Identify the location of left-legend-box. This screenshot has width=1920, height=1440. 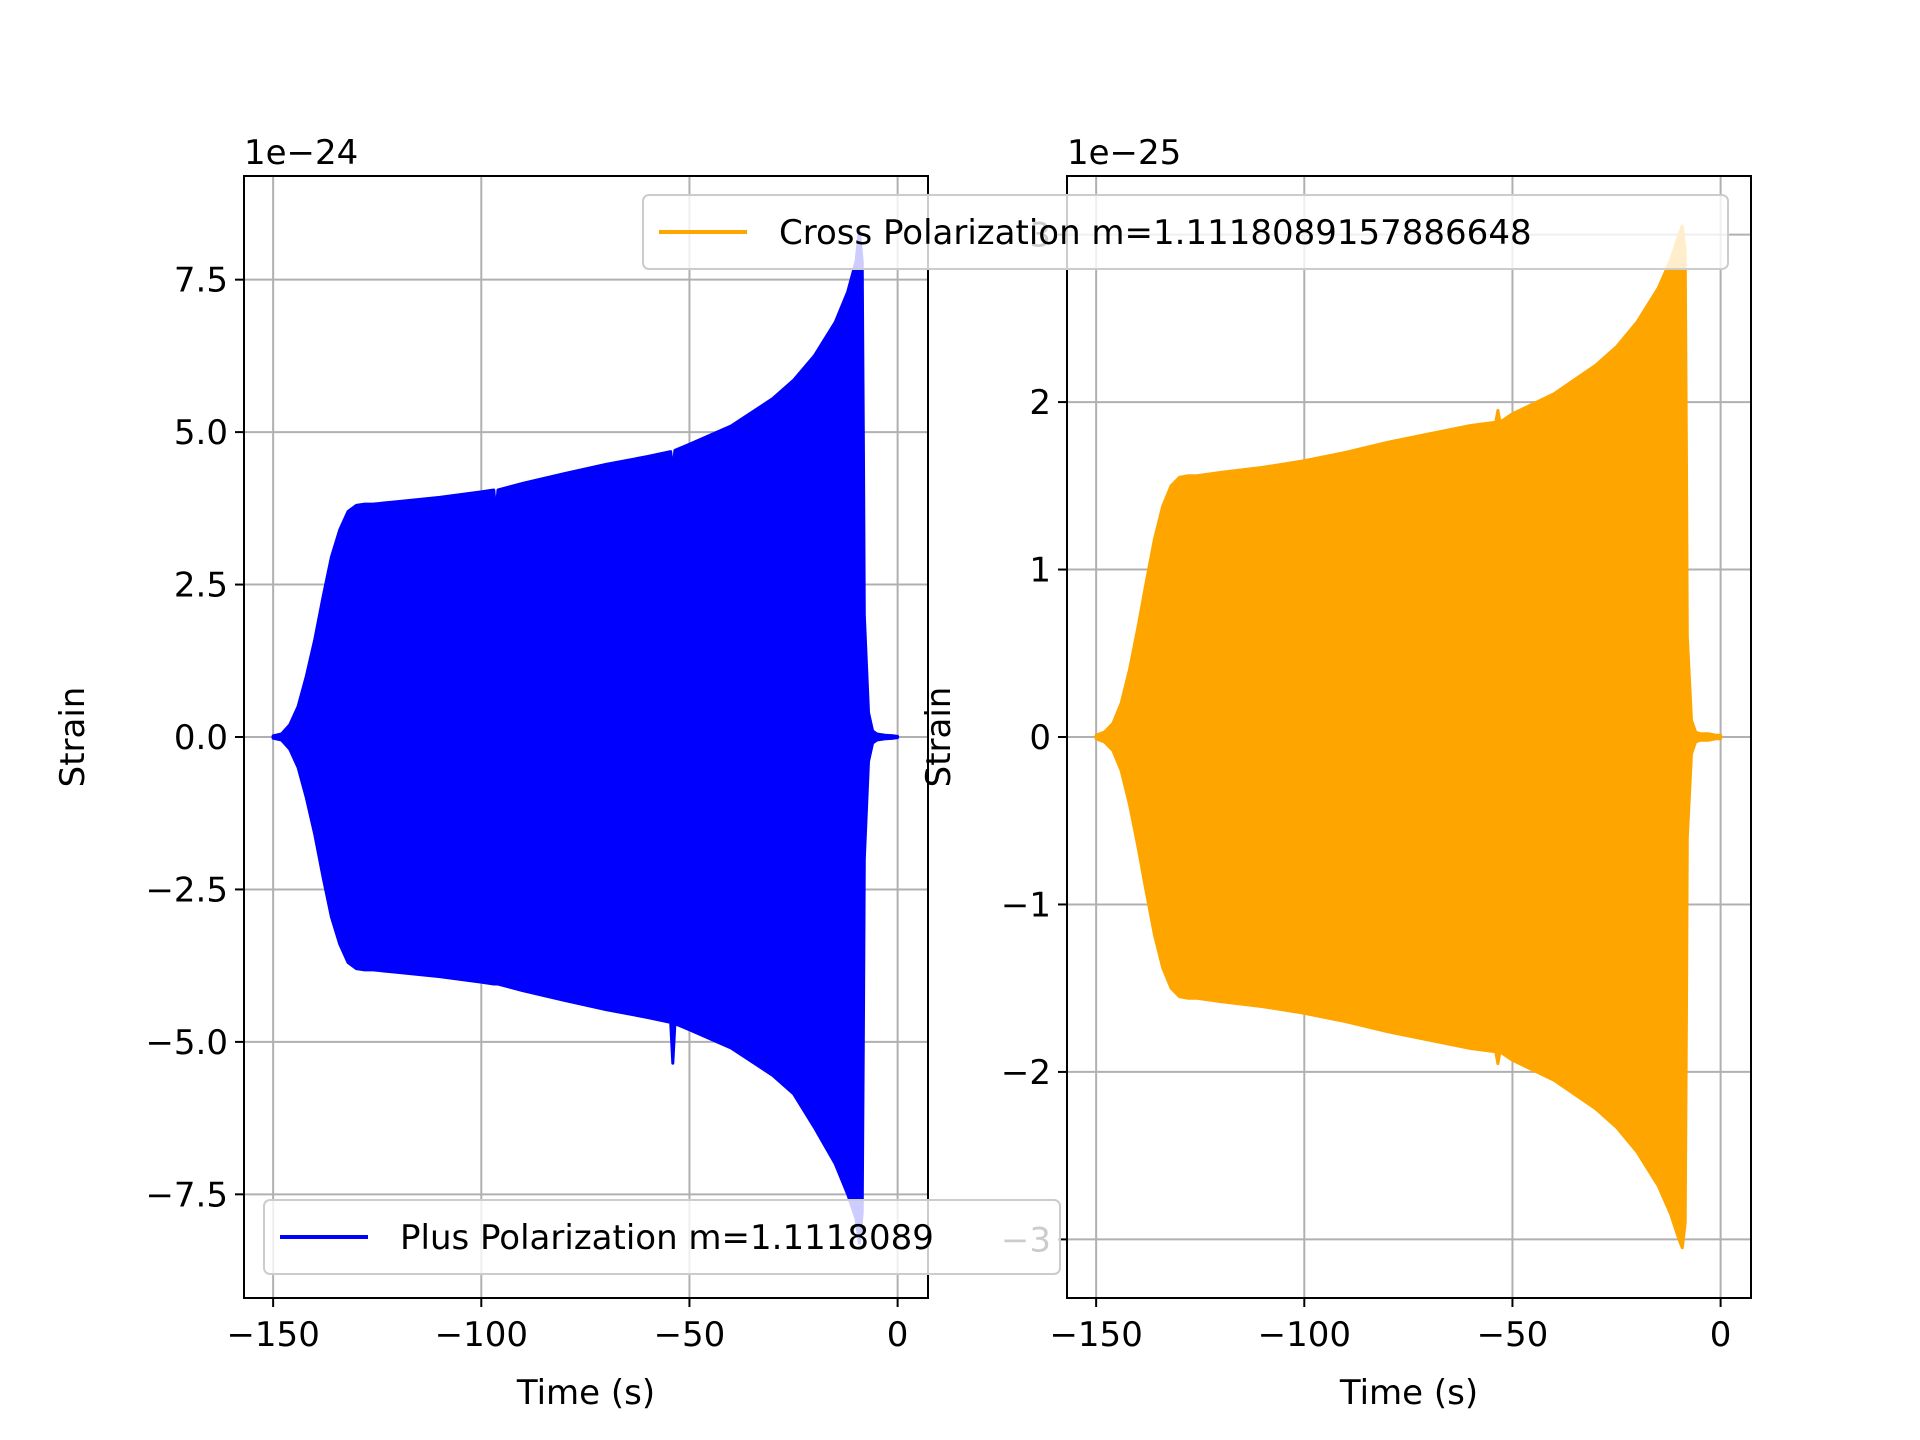
(662, 1237).